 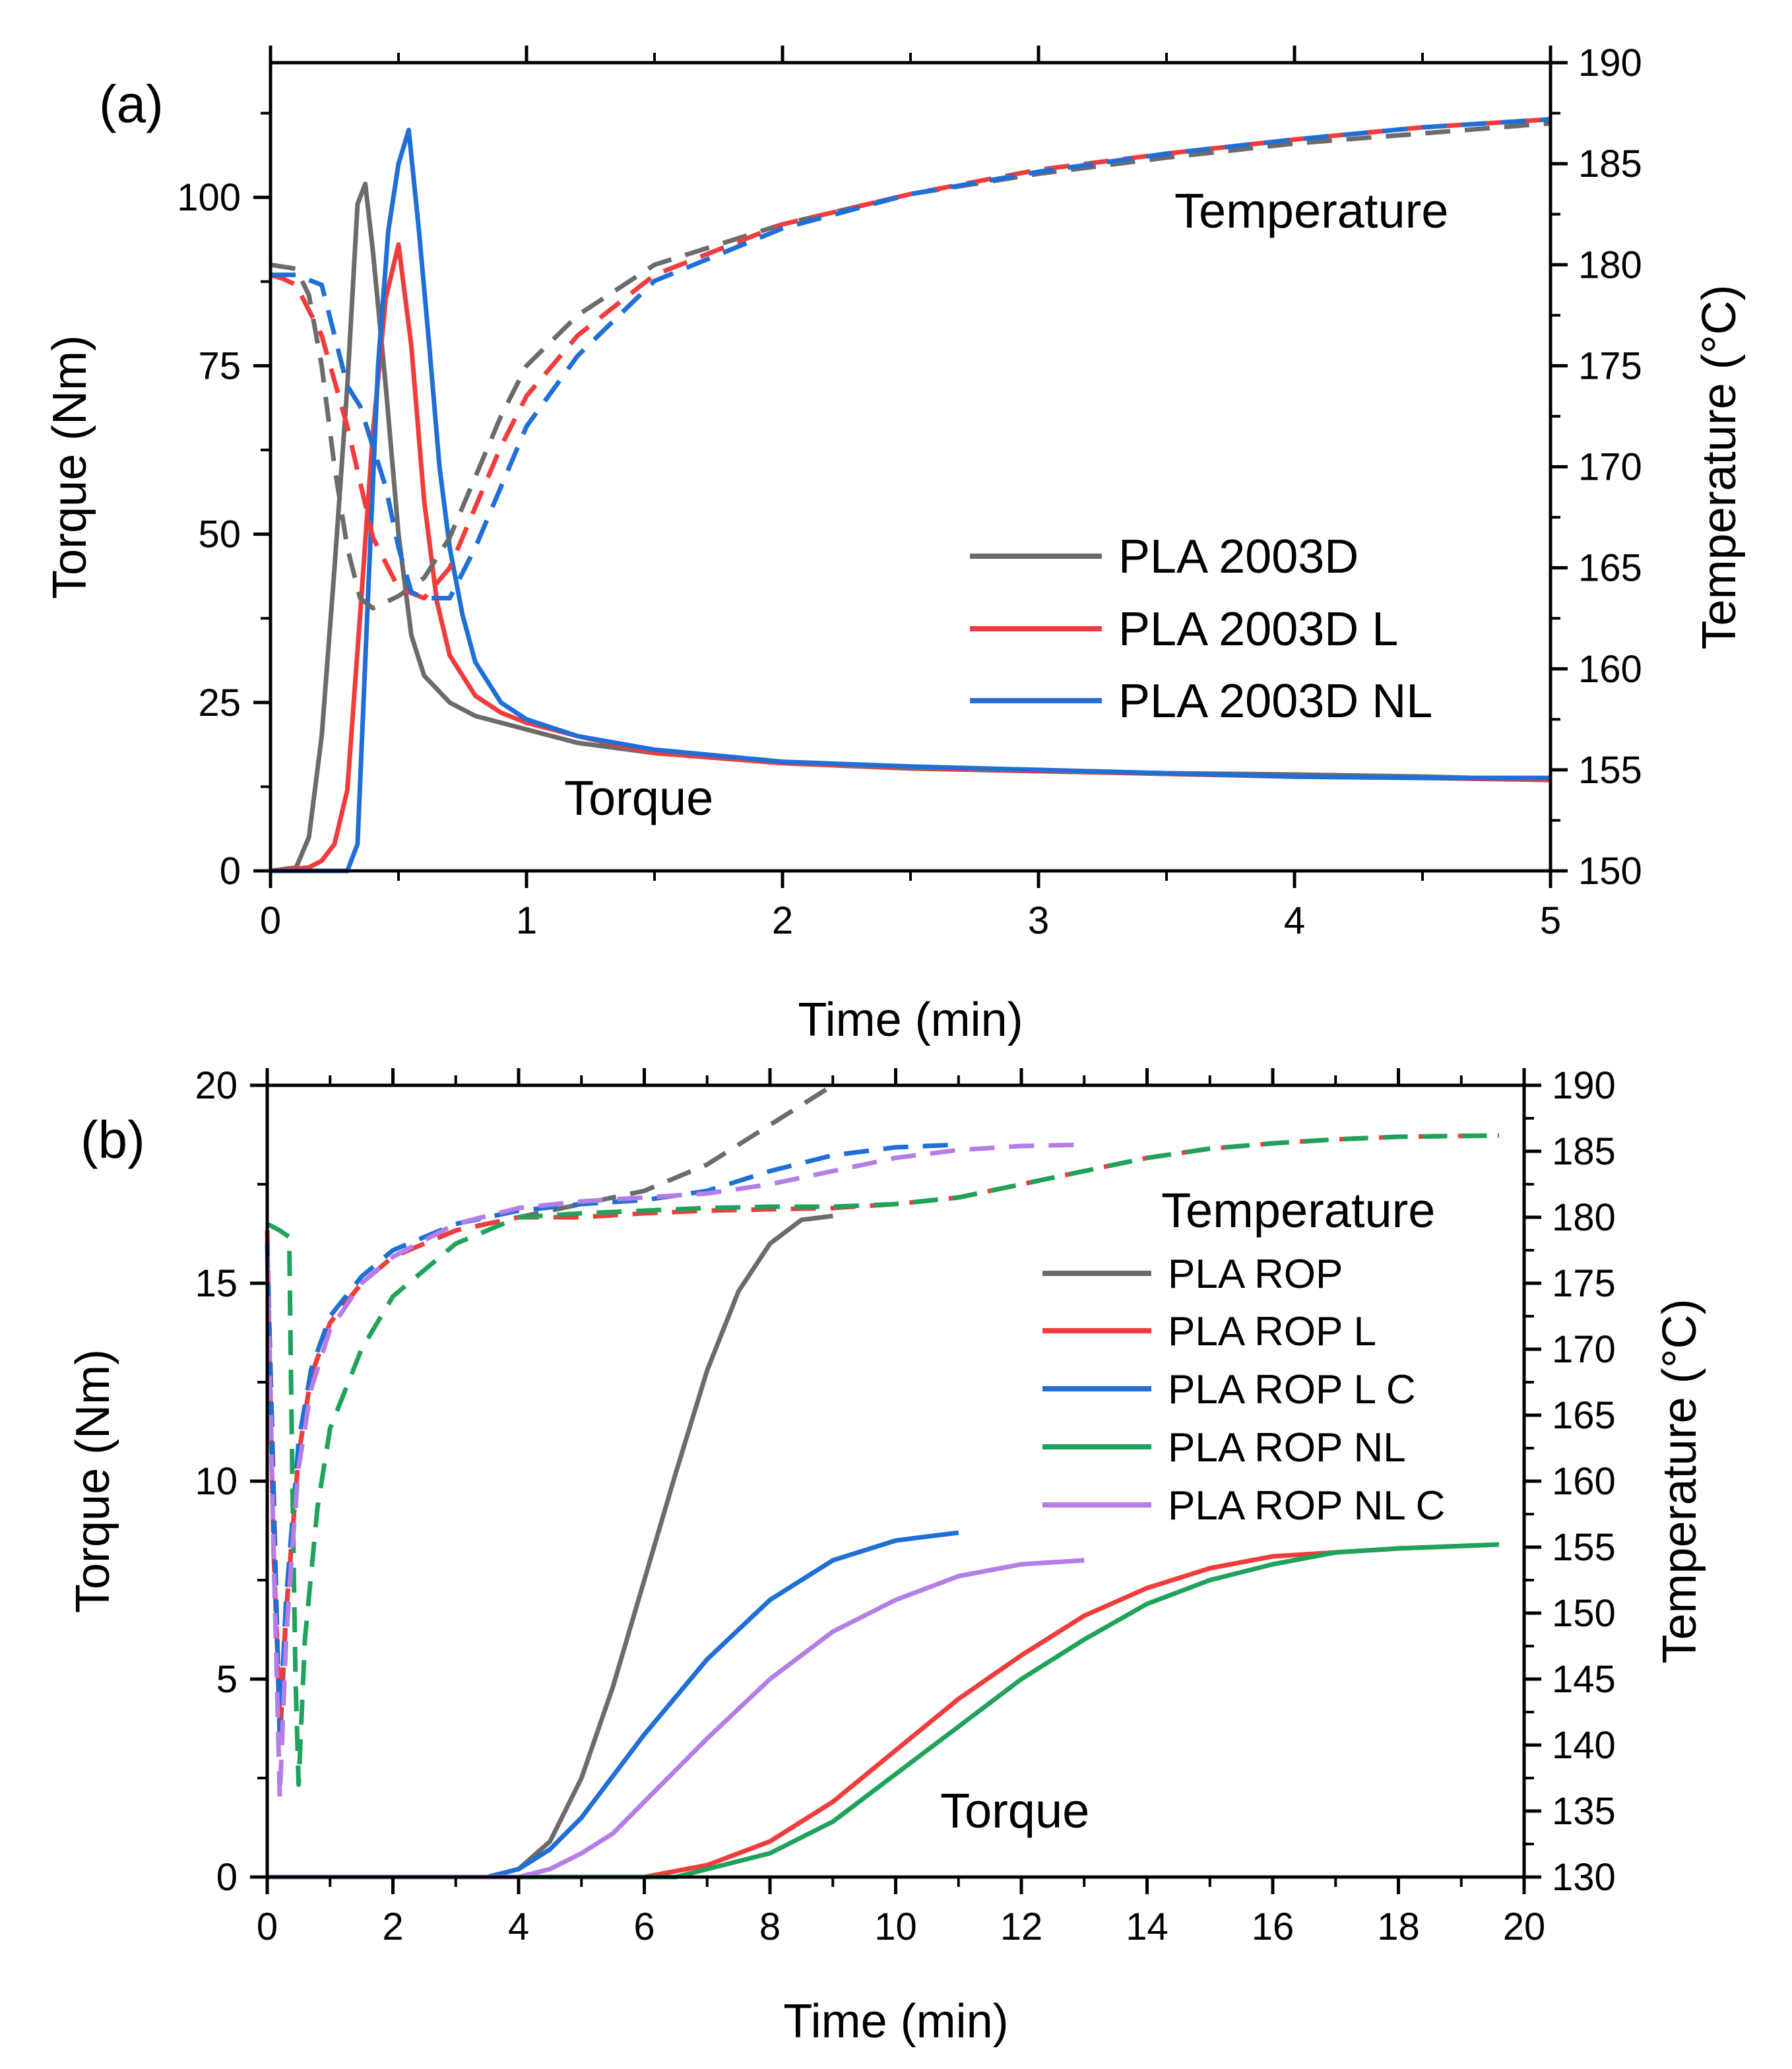 I want to click on panel-b-ytick-label-2: 10, so click(x=216, y=1481).